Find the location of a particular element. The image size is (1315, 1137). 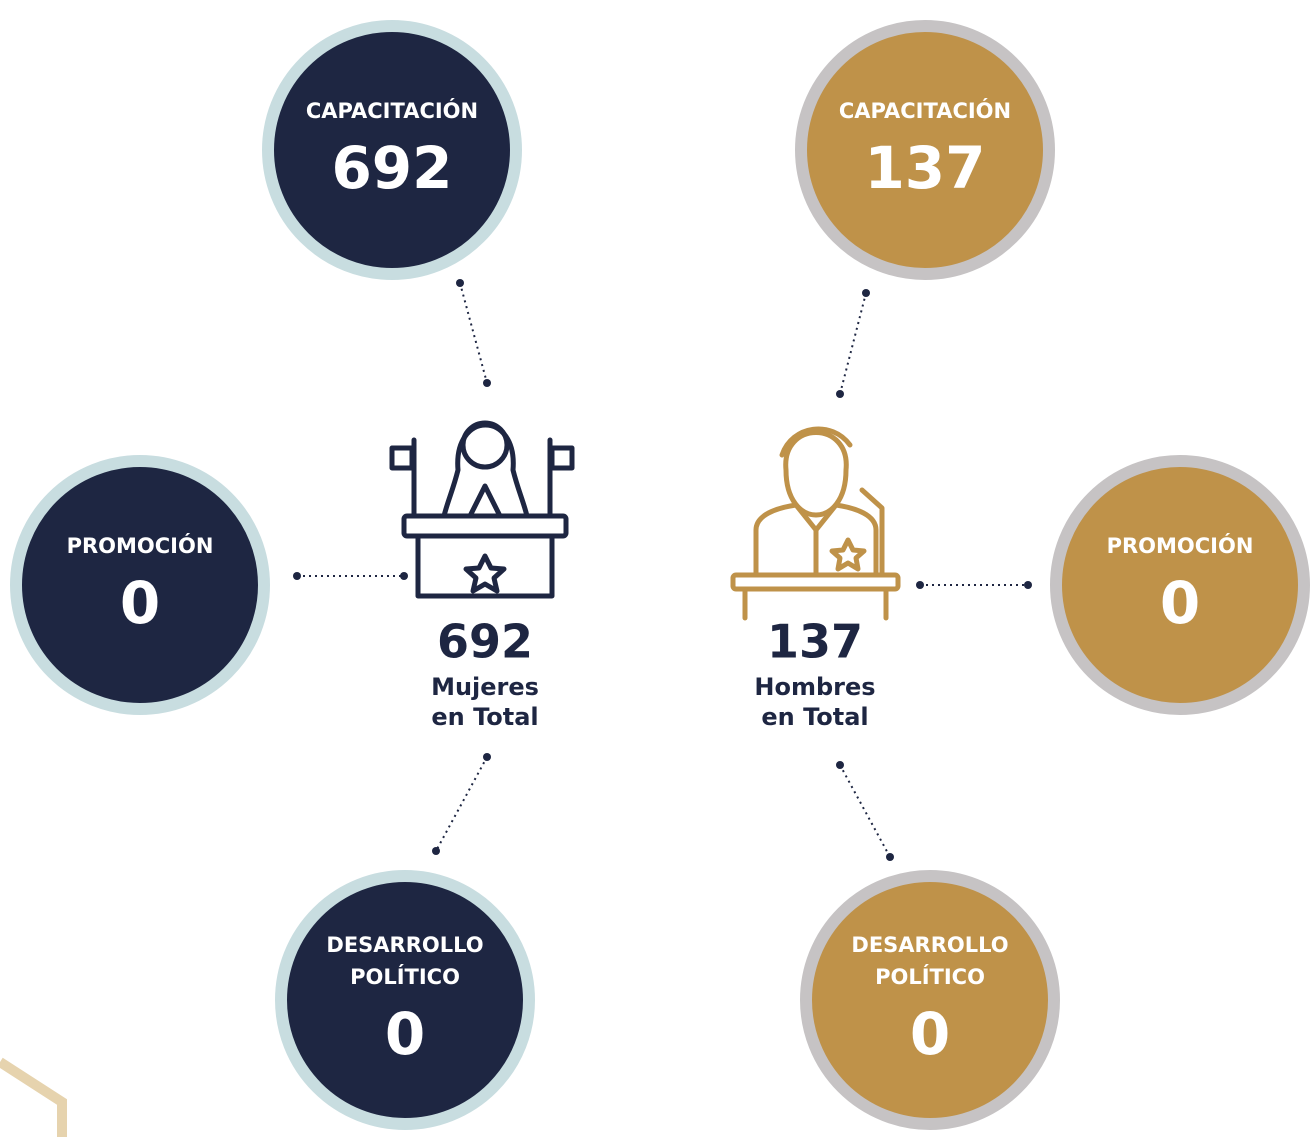

stat-value: 137 is located at coordinates (924, 168).